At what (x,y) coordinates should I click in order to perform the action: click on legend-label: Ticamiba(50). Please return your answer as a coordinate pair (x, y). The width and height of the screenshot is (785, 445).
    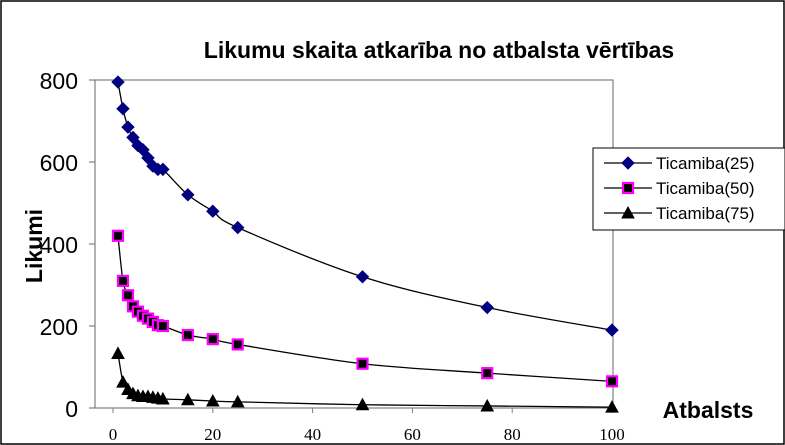
    Looking at the image, I should click on (705, 188).